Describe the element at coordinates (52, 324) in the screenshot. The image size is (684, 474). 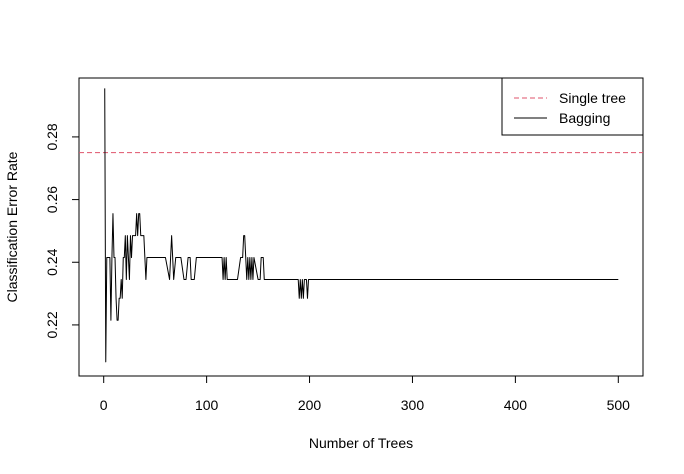
I see `y-tick-label: 0.22` at that location.